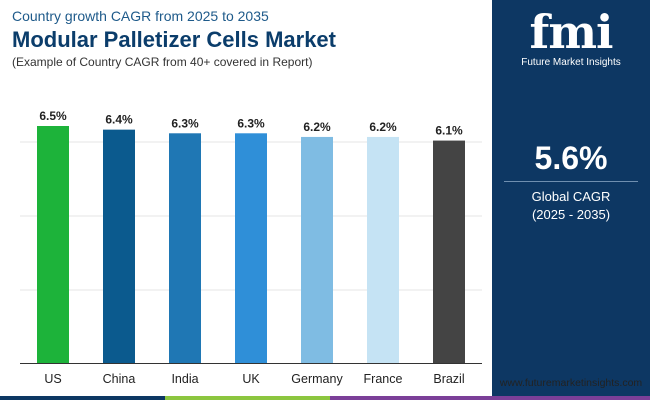 The image size is (650, 400). What do you see at coordinates (317, 127) in the screenshot?
I see `data-label-germany: 6.2%` at bounding box center [317, 127].